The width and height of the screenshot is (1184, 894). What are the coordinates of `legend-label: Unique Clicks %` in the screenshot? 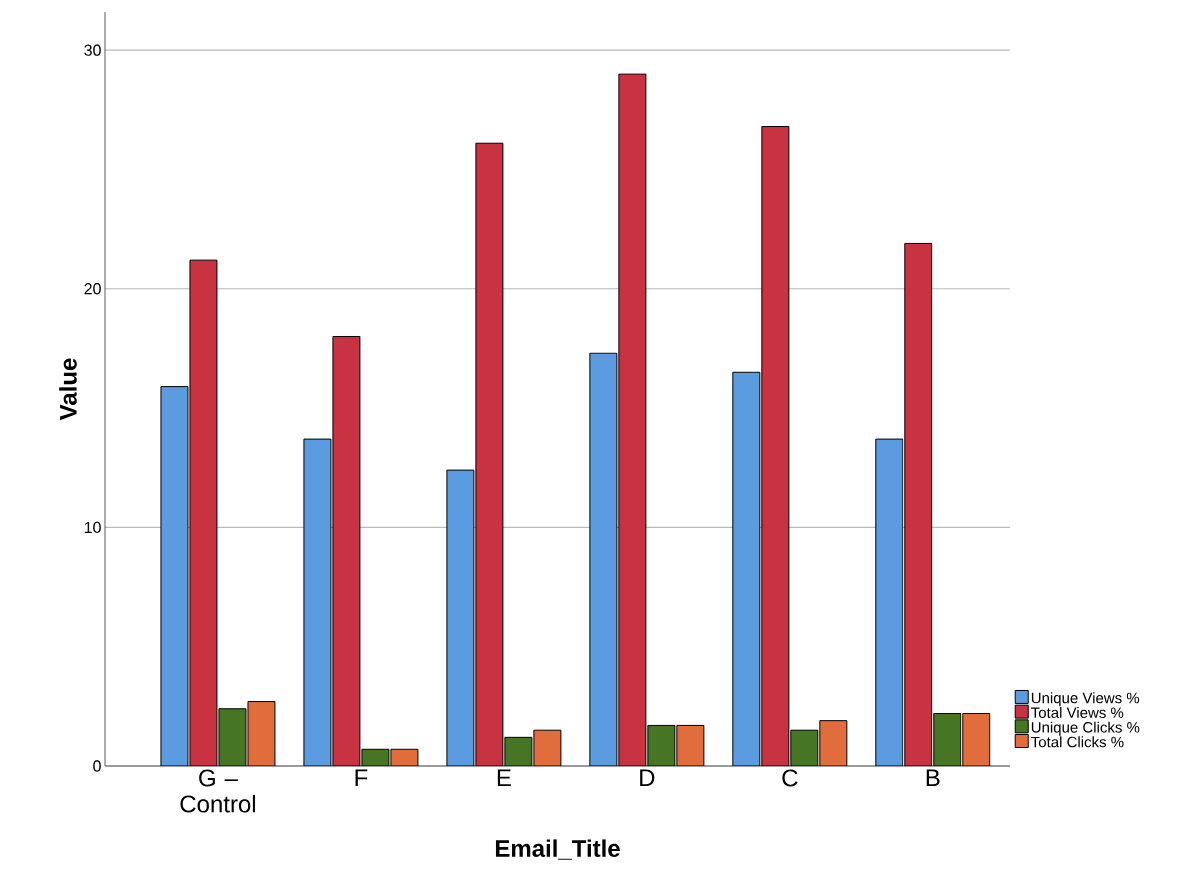 It's located at (1085, 728).